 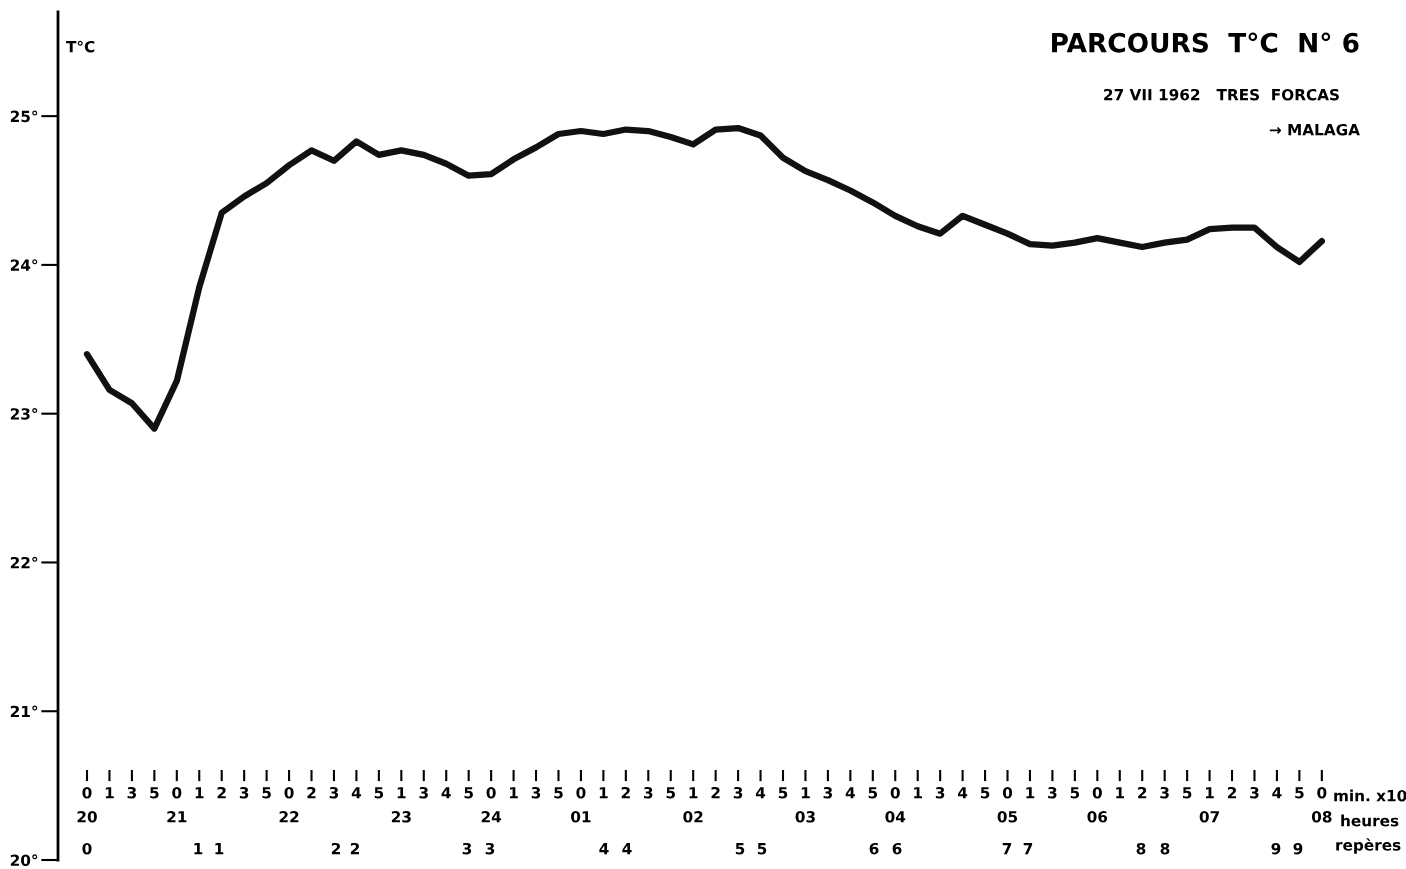 What do you see at coordinates (1205, 42) in the screenshot?
I see `text: PARCOURS T°C N° 6` at bounding box center [1205, 42].